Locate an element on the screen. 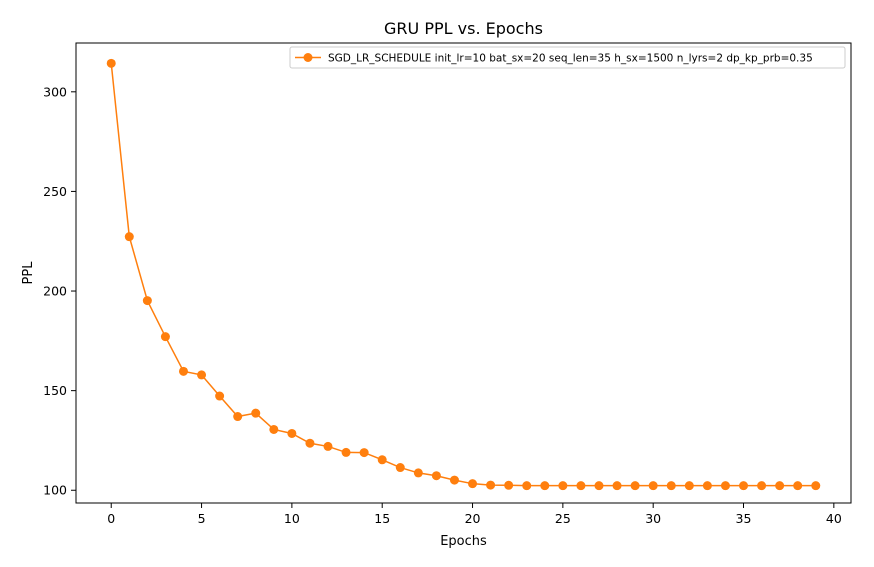 The image size is (874, 567). x-axis: 0 5 10 15 20 25 30 35 40 is located at coordinates (474, 514).